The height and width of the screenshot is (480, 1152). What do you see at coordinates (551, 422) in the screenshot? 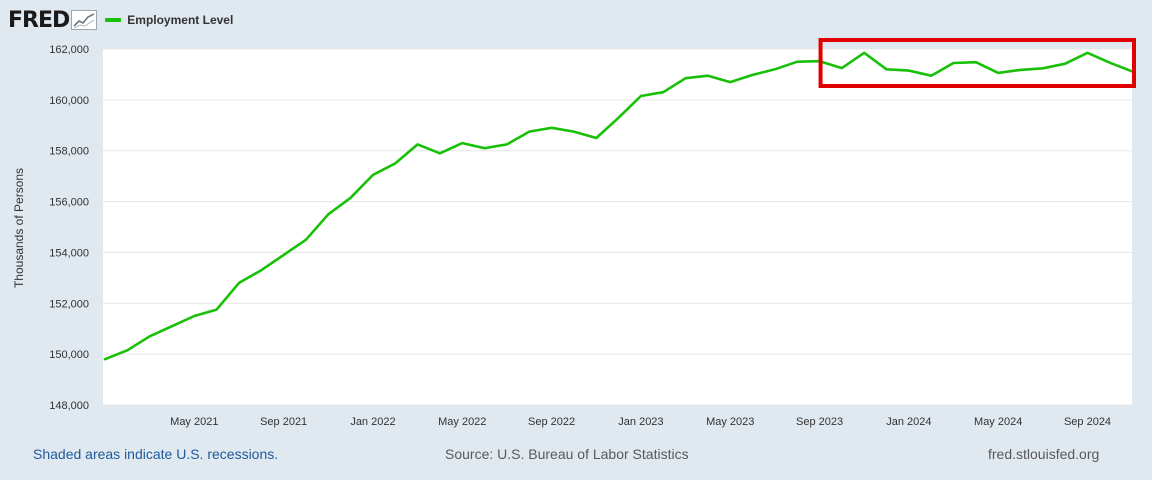
I see `x-tick-label: Sep 2022` at bounding box center [551, 422].